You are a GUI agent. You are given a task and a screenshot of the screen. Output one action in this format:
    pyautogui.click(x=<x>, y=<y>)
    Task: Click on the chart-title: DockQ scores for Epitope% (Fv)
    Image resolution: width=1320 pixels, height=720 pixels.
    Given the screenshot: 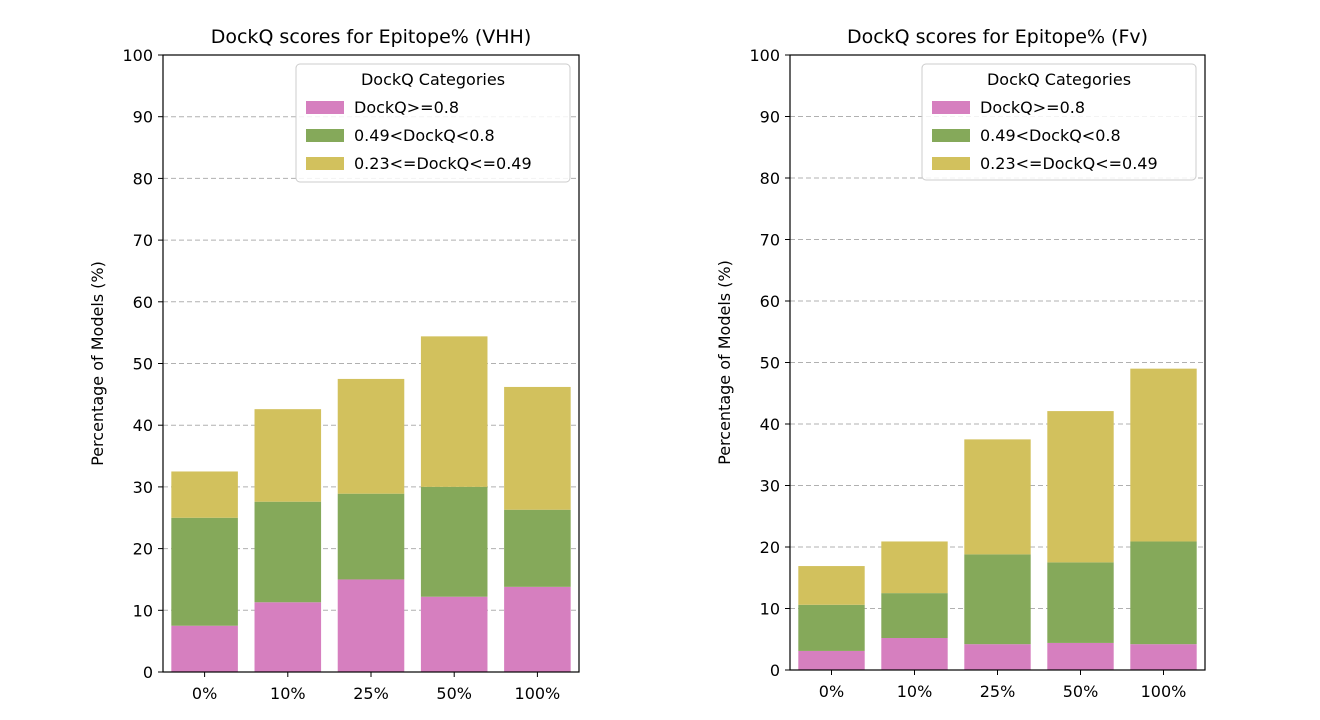 What is the action you would take?
    pyautogui.click(x=997, y=37)
    